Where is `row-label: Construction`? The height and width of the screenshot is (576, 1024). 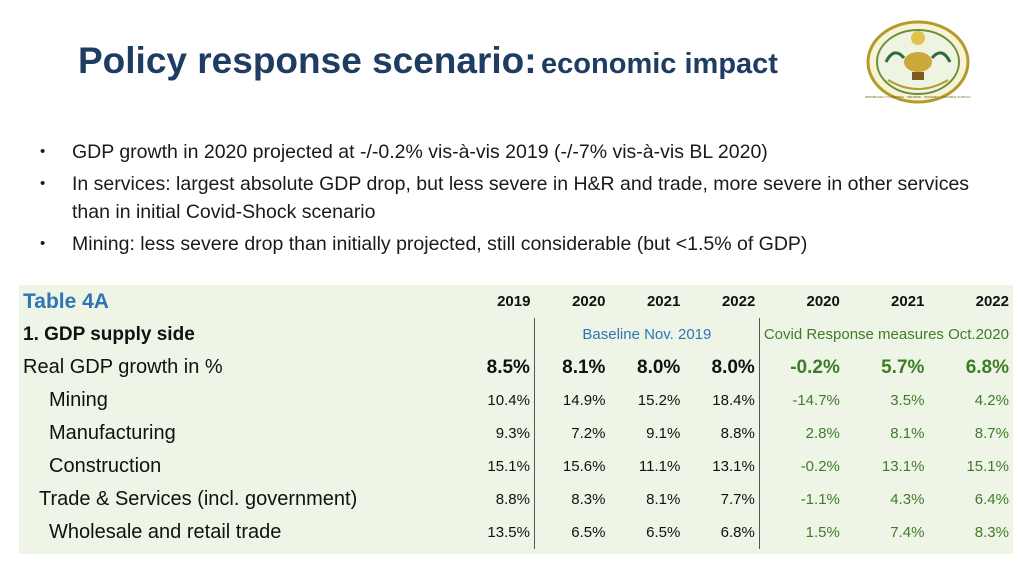 row-label: Construction is located at coordinates (105, 466).